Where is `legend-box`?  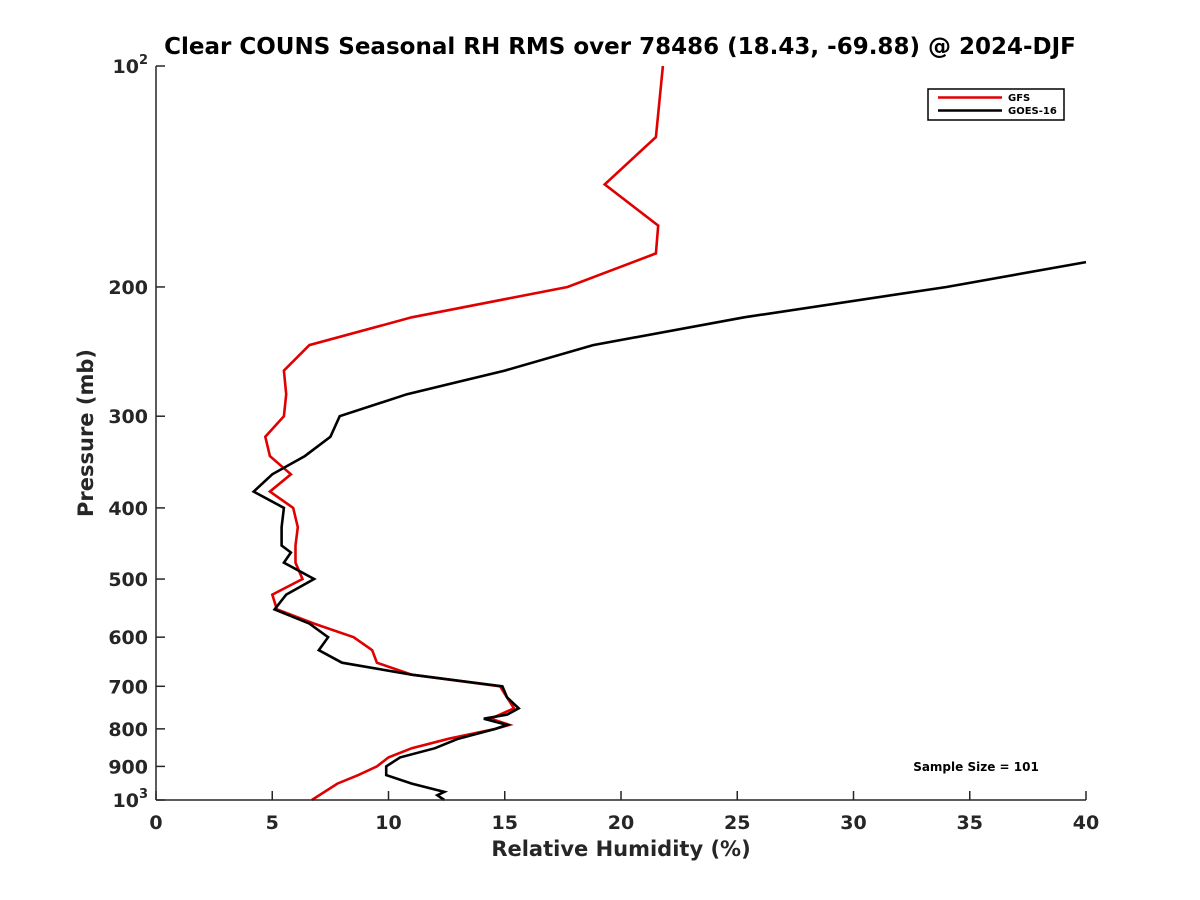 legend-box is located at coordinates (996, 104).